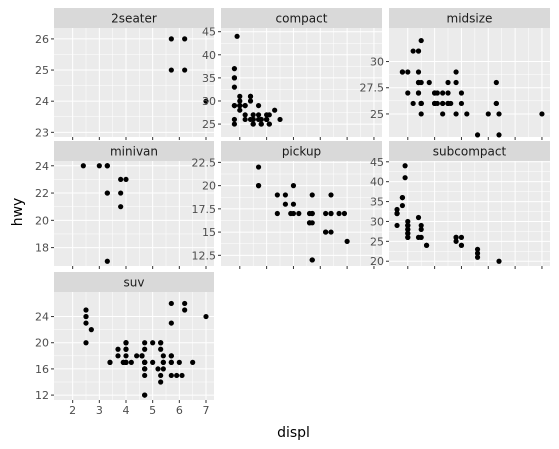 The height and width of the screenshot is (449, 559). What do you see at coordinates (377, 162) in the screenshot?
I see `y-tick-label: 45` at bounding box center [377, 162].